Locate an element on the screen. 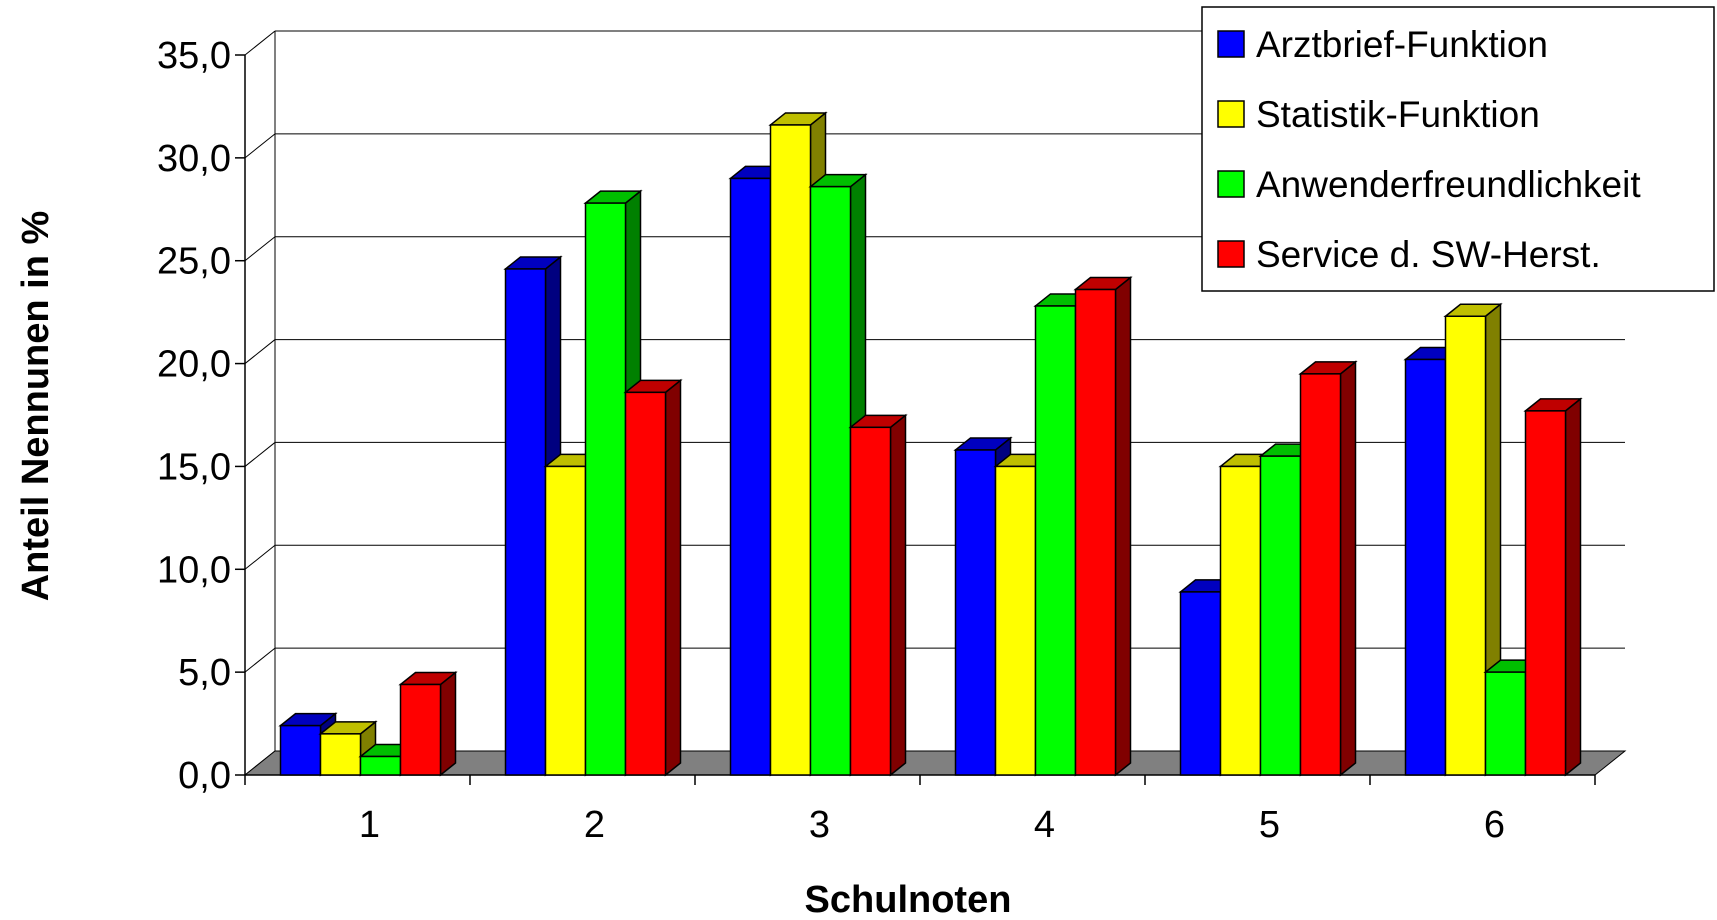 The height and width of the screenshot is (920, 1717). x-tick-label: 2 is located at coordinates (594, 825).